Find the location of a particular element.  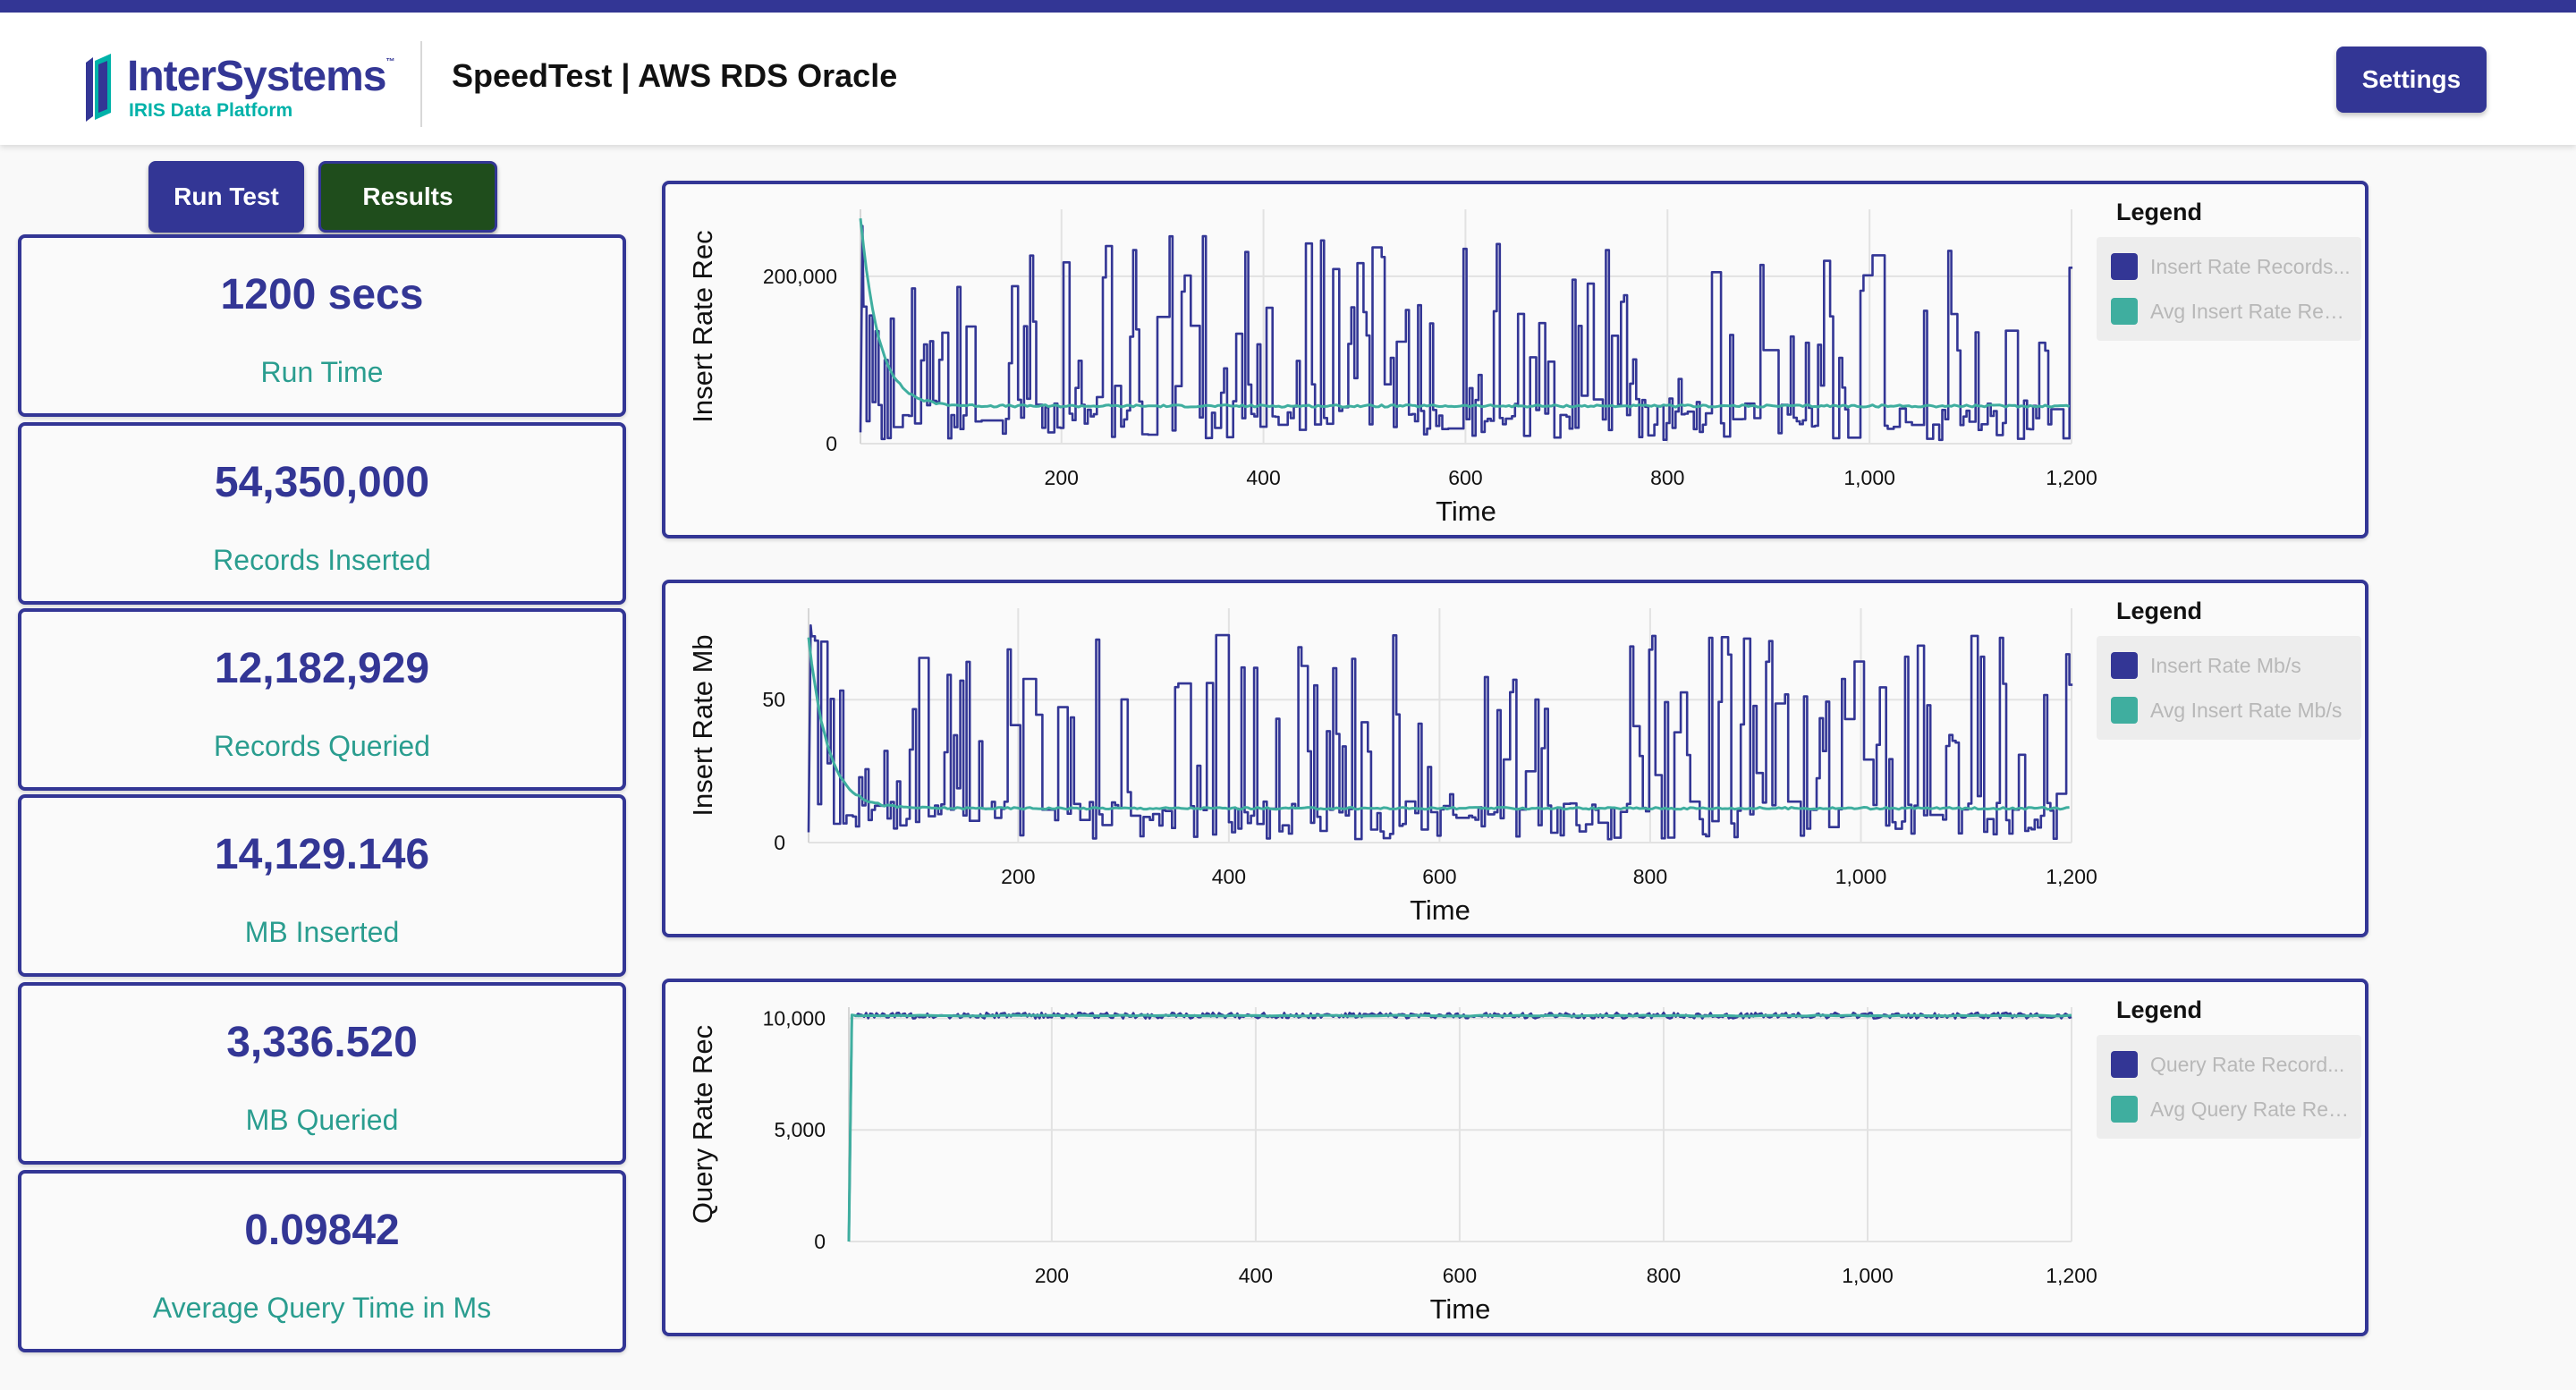

stat-value: 0.09842 is located at coordinates (322, 1230).